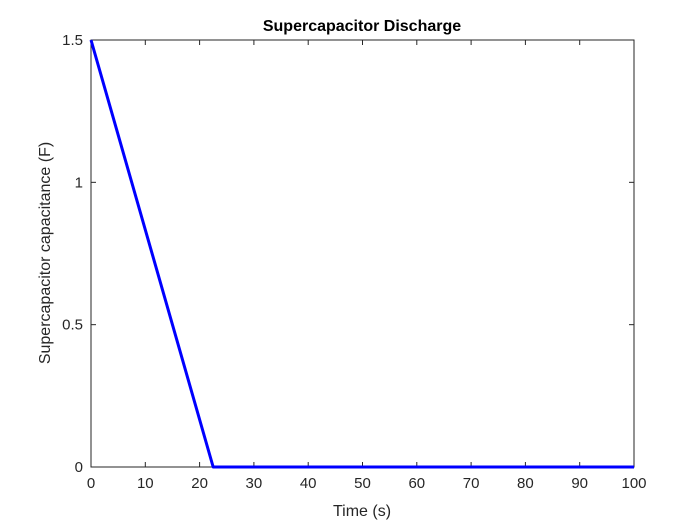 The image size is (700, 525). Describe the element at coordinates (254, 483) in the screenshot. I see `x-tick-label: 30` at that location.